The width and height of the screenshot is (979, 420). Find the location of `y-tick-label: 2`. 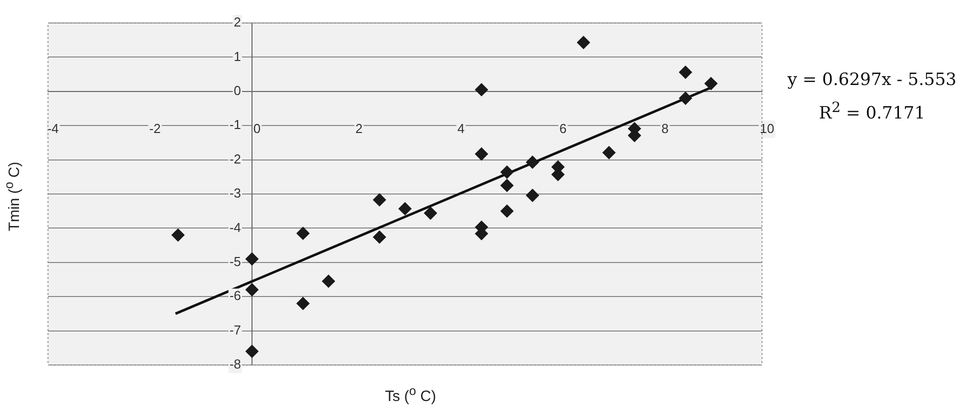

y-tick-label: 2 is located at coordinates (237, 22).